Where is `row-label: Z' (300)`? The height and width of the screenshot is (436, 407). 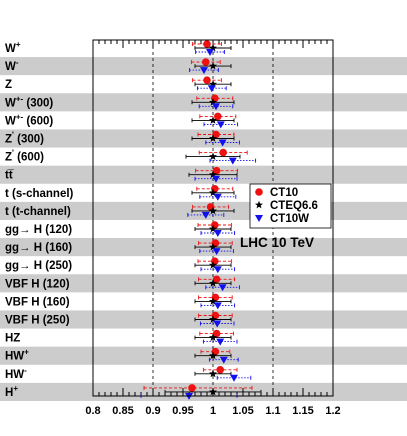
row-label: Z' (300) is located at coordinates (24, 138).